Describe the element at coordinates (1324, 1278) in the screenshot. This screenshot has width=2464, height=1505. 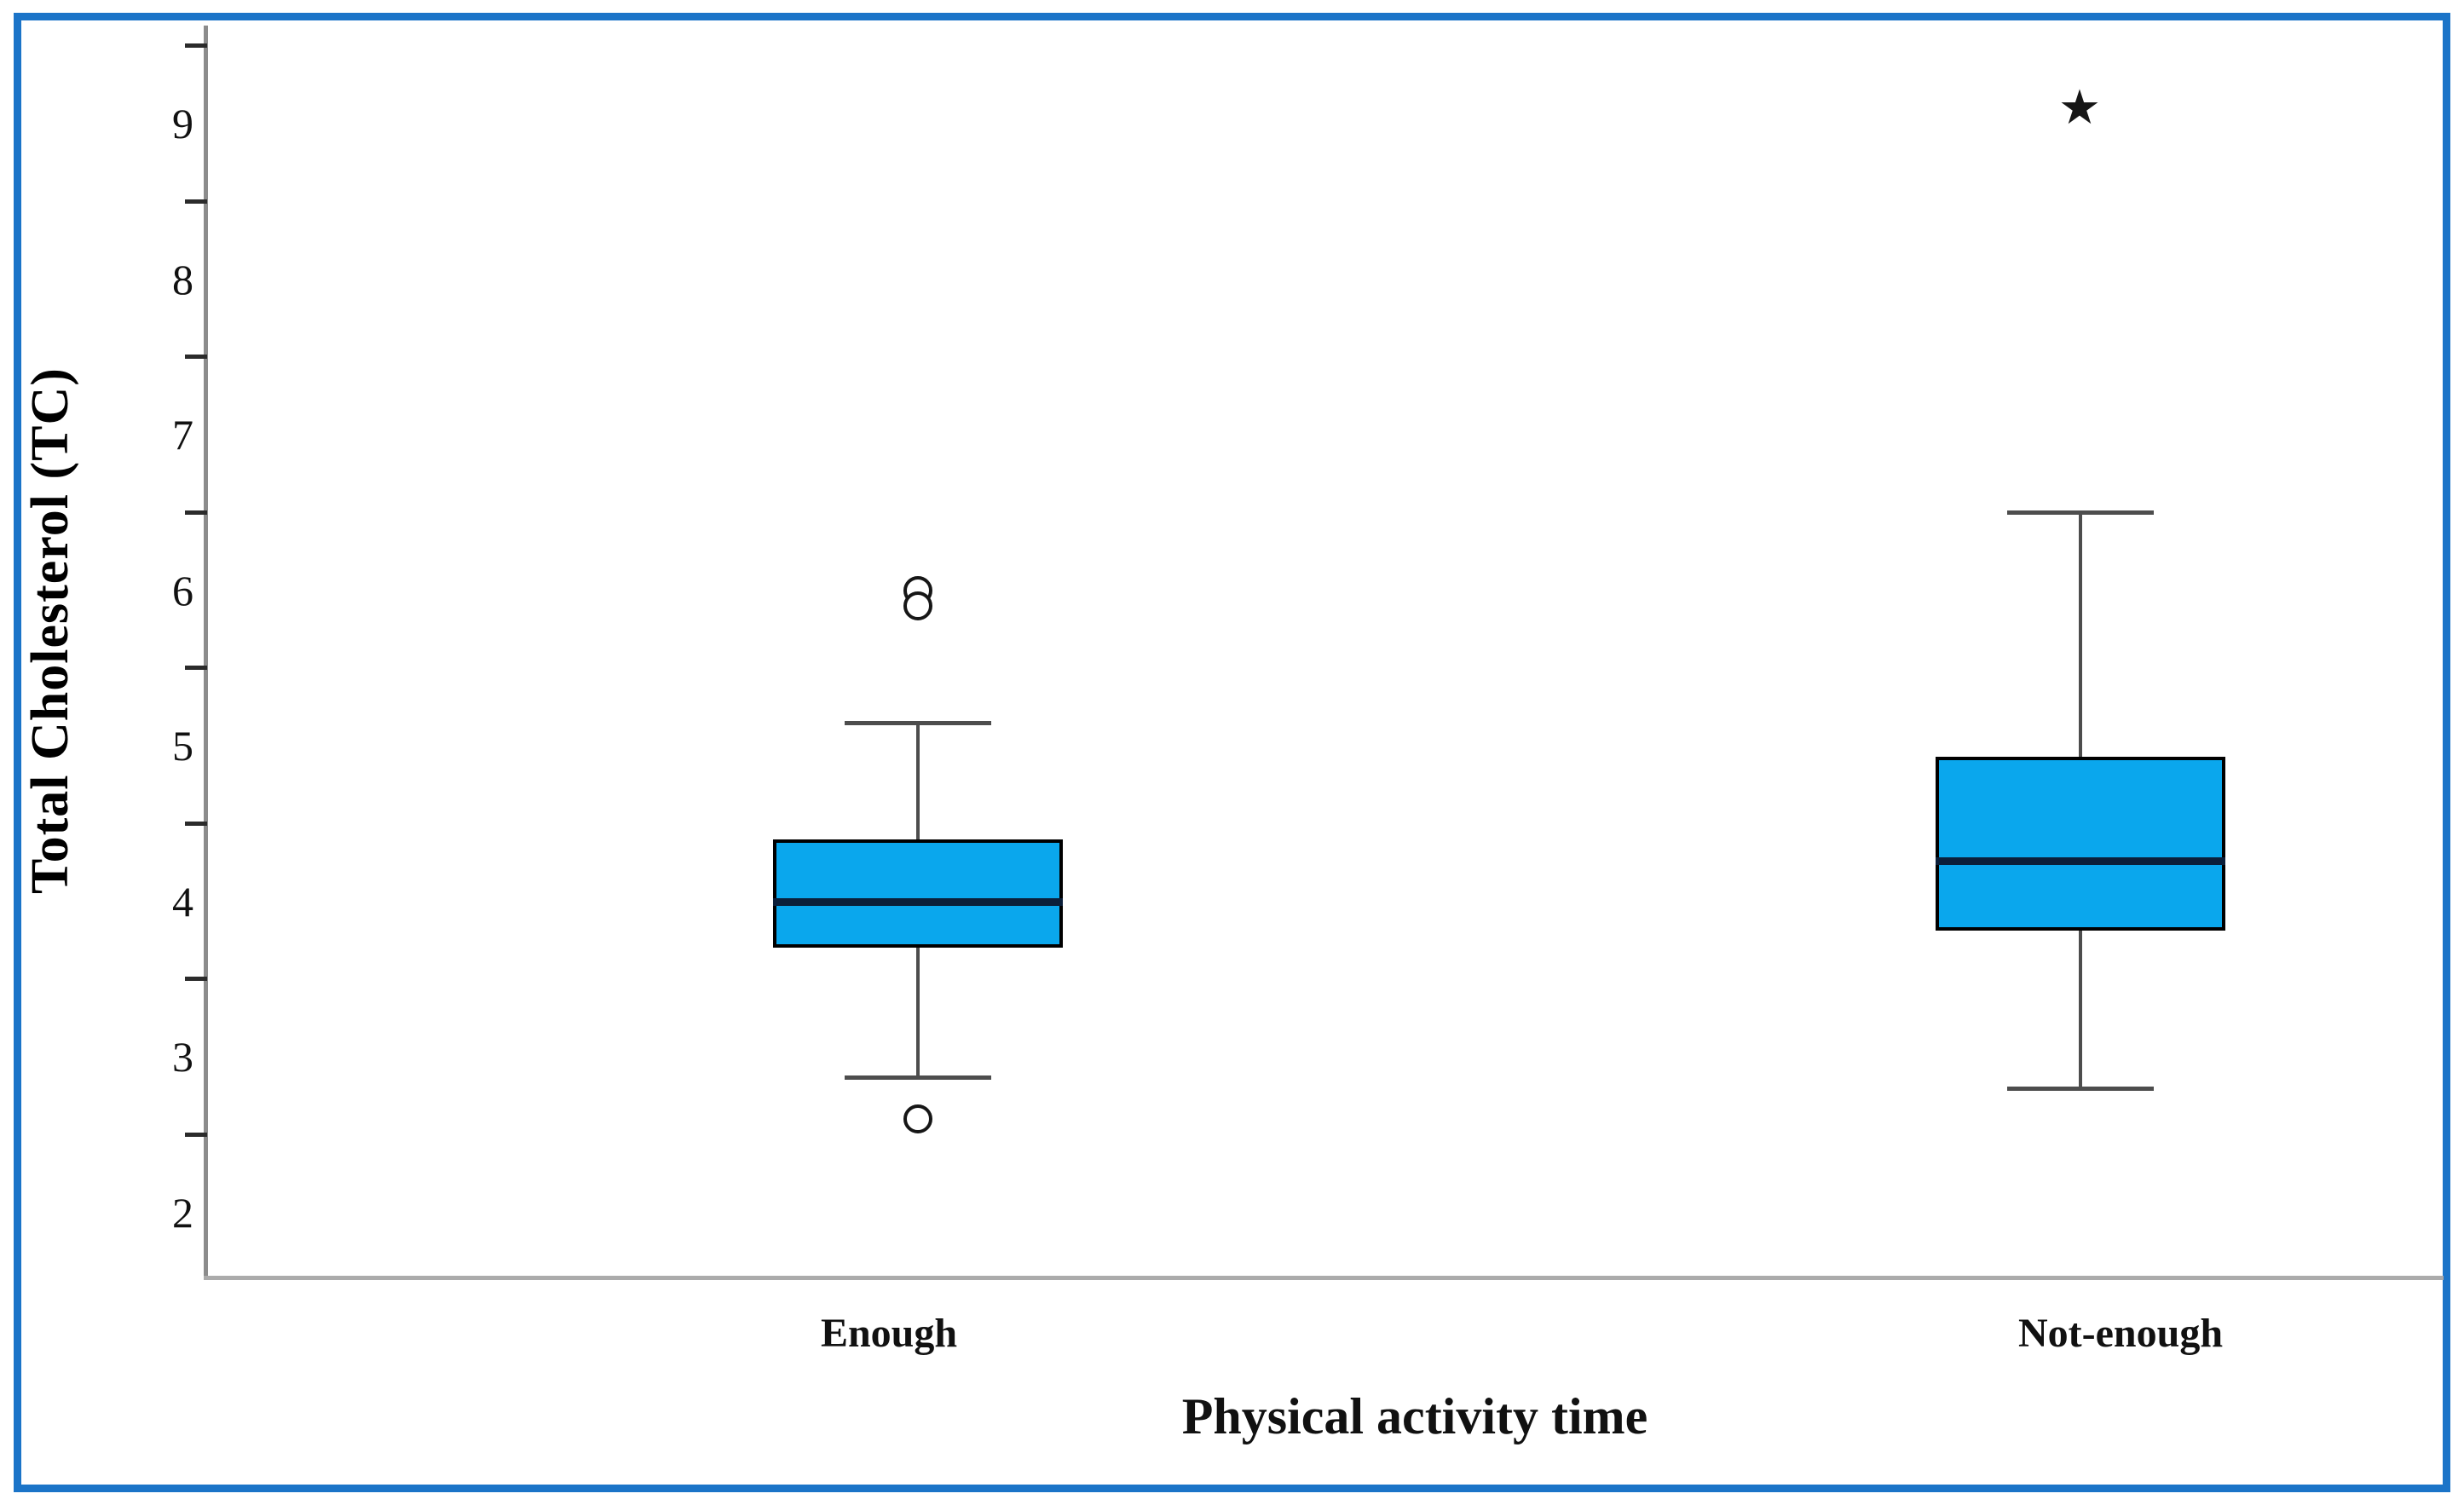
I see `x-axis-line` at that location.